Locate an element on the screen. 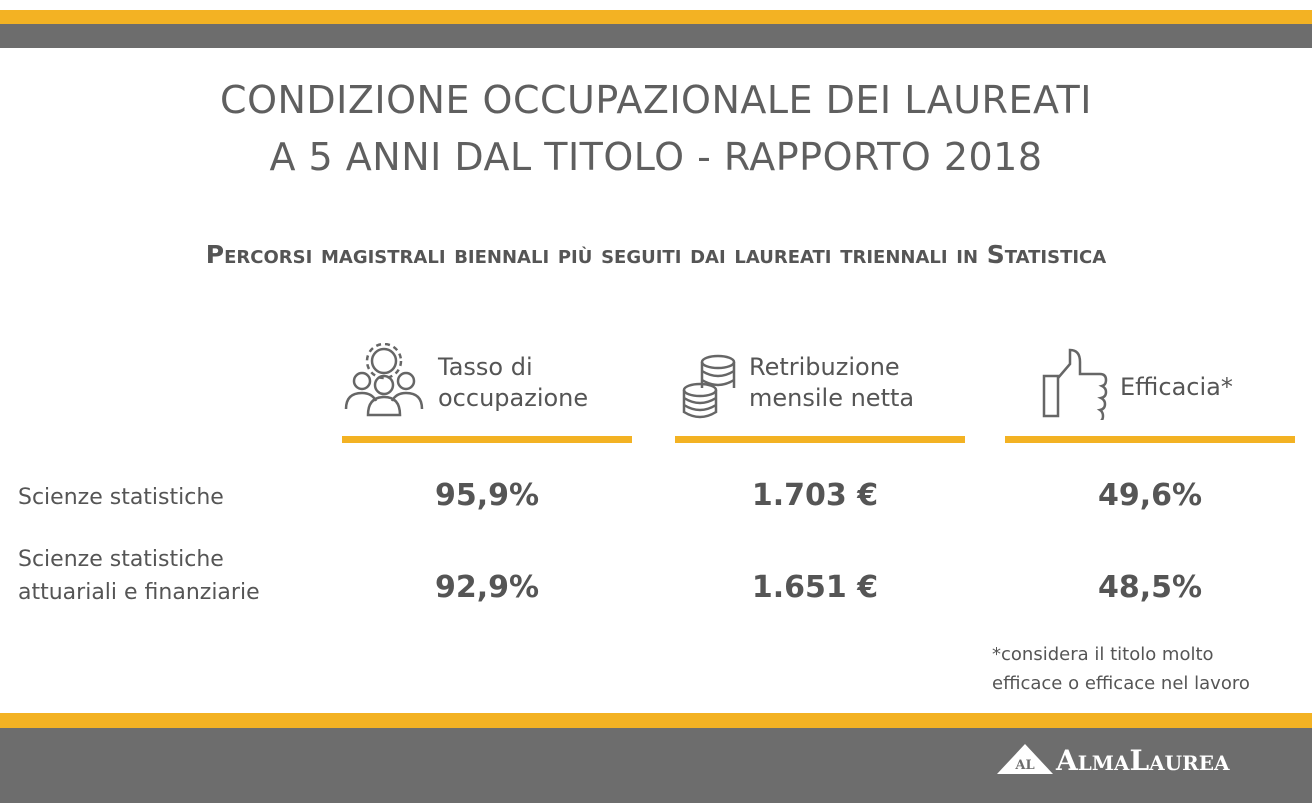  column-header: Tasso di is located at coordinates (485, 367).